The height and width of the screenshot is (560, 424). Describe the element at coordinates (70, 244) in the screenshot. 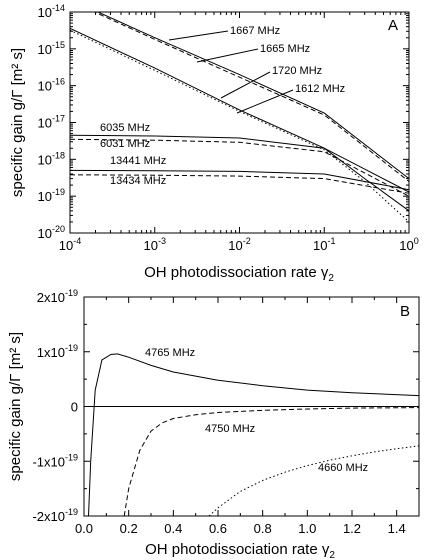

I see `panel-a-x-tick-label: 10⁻⁴` at that location.